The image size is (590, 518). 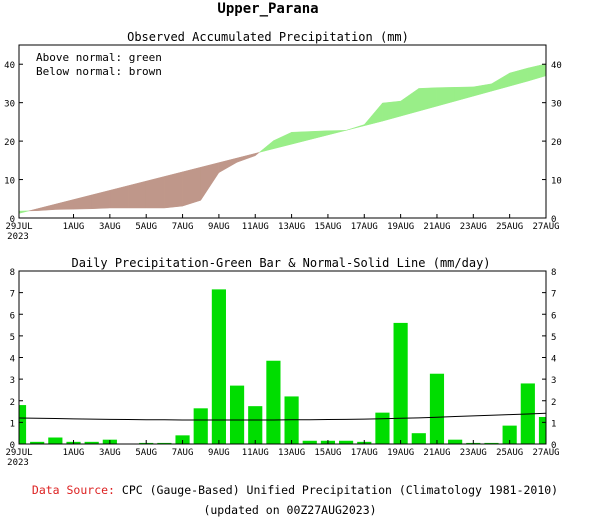 I want to click on accum-xtick-label: 21AUG, so click(x=436, y=227).